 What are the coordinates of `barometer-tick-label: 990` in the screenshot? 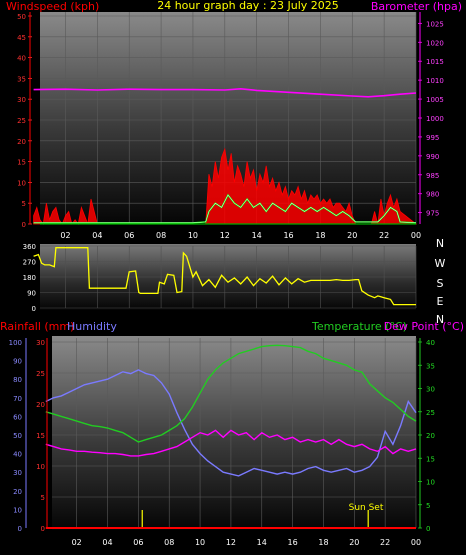 It's located at (432, 157).